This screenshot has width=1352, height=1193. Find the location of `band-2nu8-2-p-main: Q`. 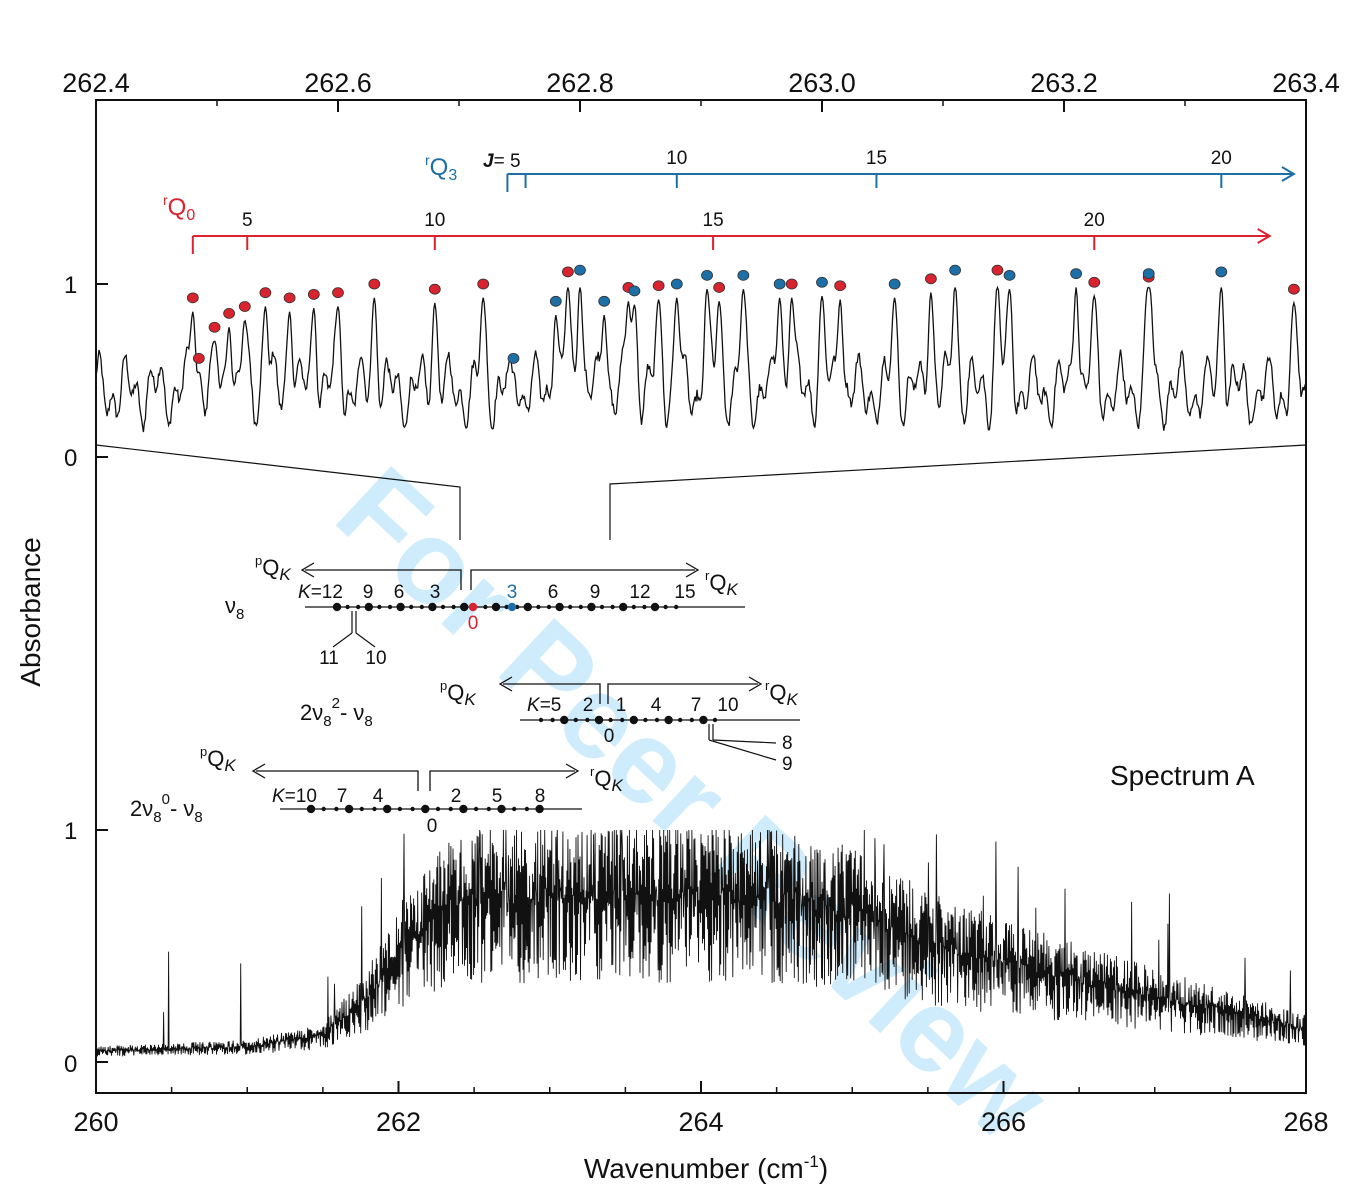

band-2nu8-2-p-main: Q is located at coordinates (455, 692).